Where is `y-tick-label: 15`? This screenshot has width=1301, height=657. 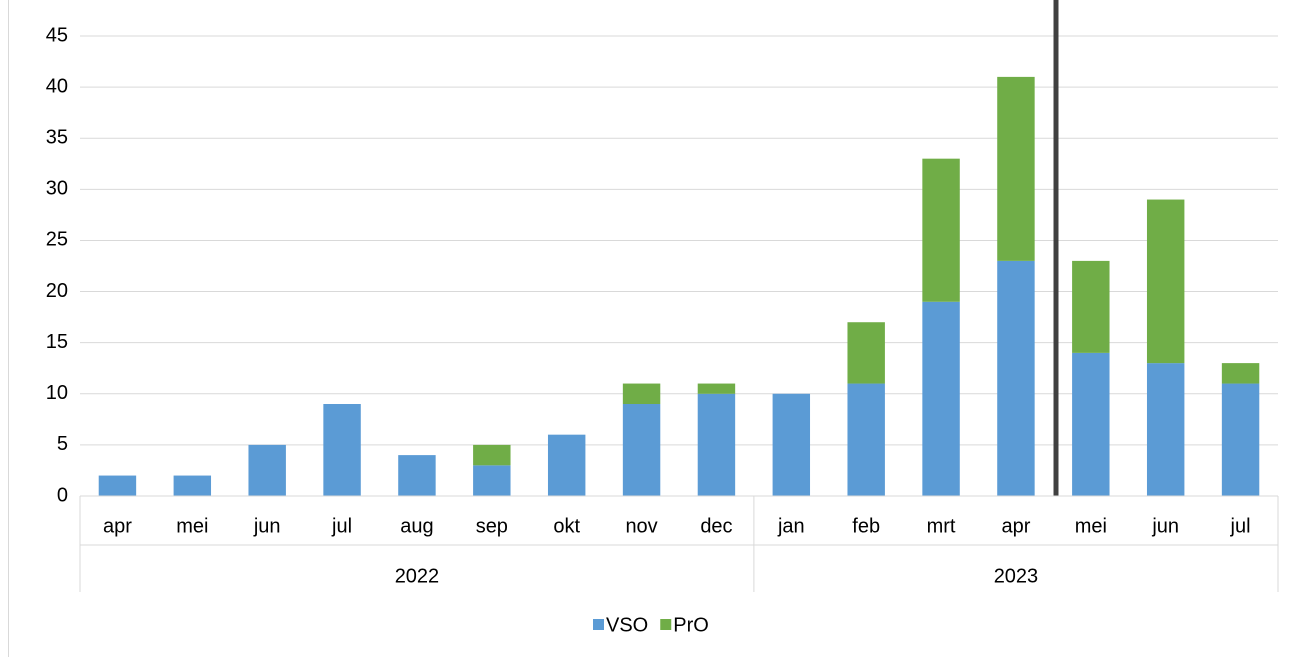 y-tick-label: 15 is located at coordinates (57, 342).